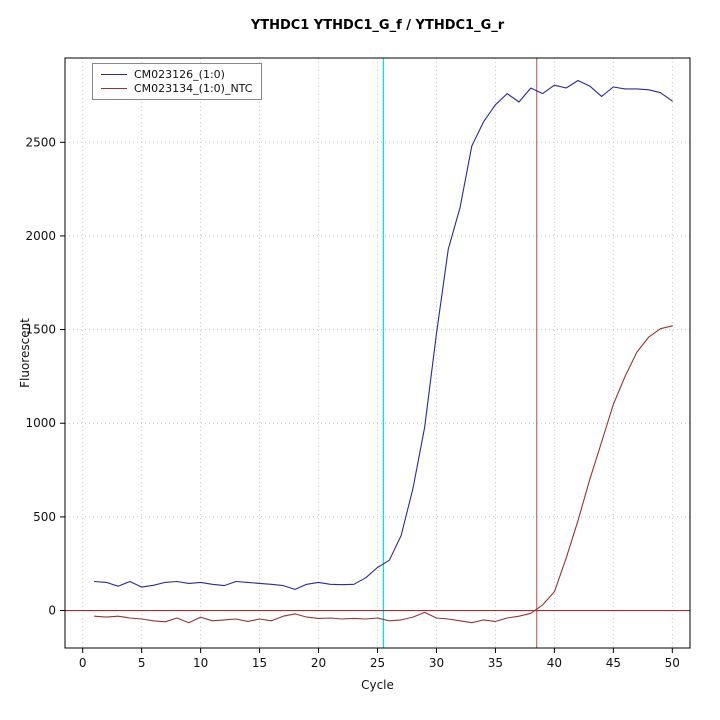  I want to click on x-axis-title: Cycle, so click(377, 685).